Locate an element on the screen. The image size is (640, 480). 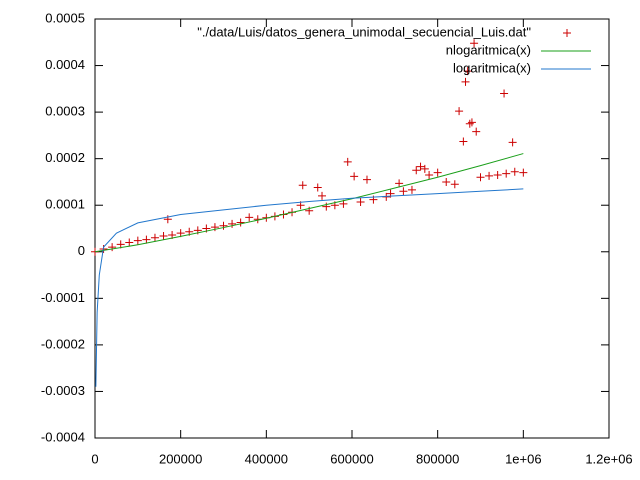
x-tick-label: 0 is located at coordinates (94, 458).